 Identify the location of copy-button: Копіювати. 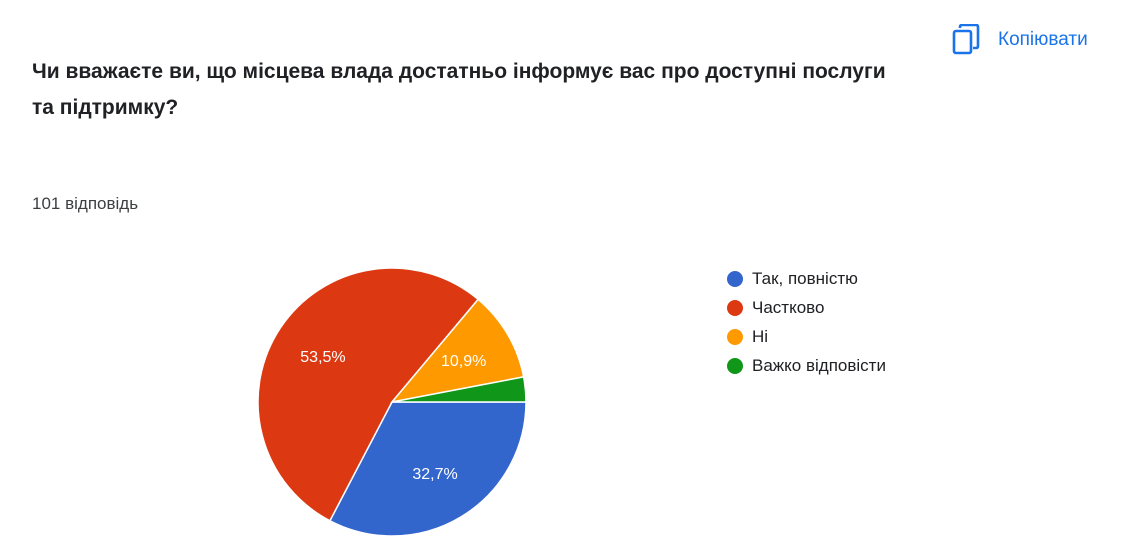
(1020, 40).